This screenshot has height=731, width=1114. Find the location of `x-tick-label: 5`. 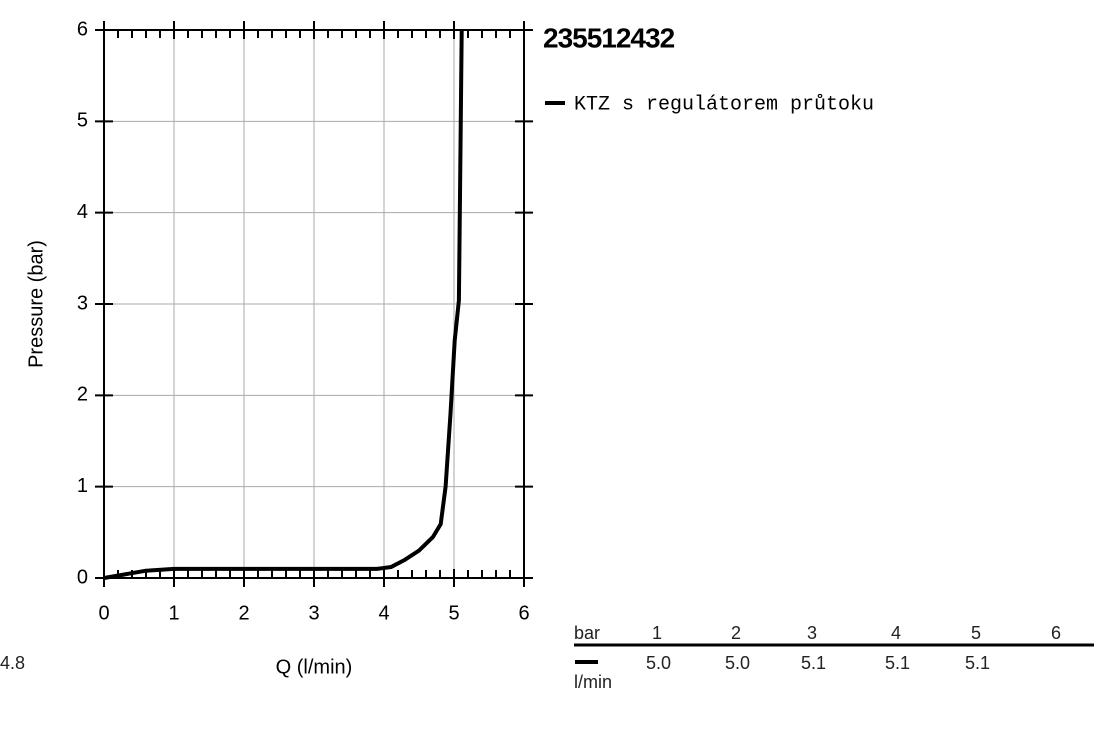

x-tick-label: 5 is located at coordinates (453, 613).